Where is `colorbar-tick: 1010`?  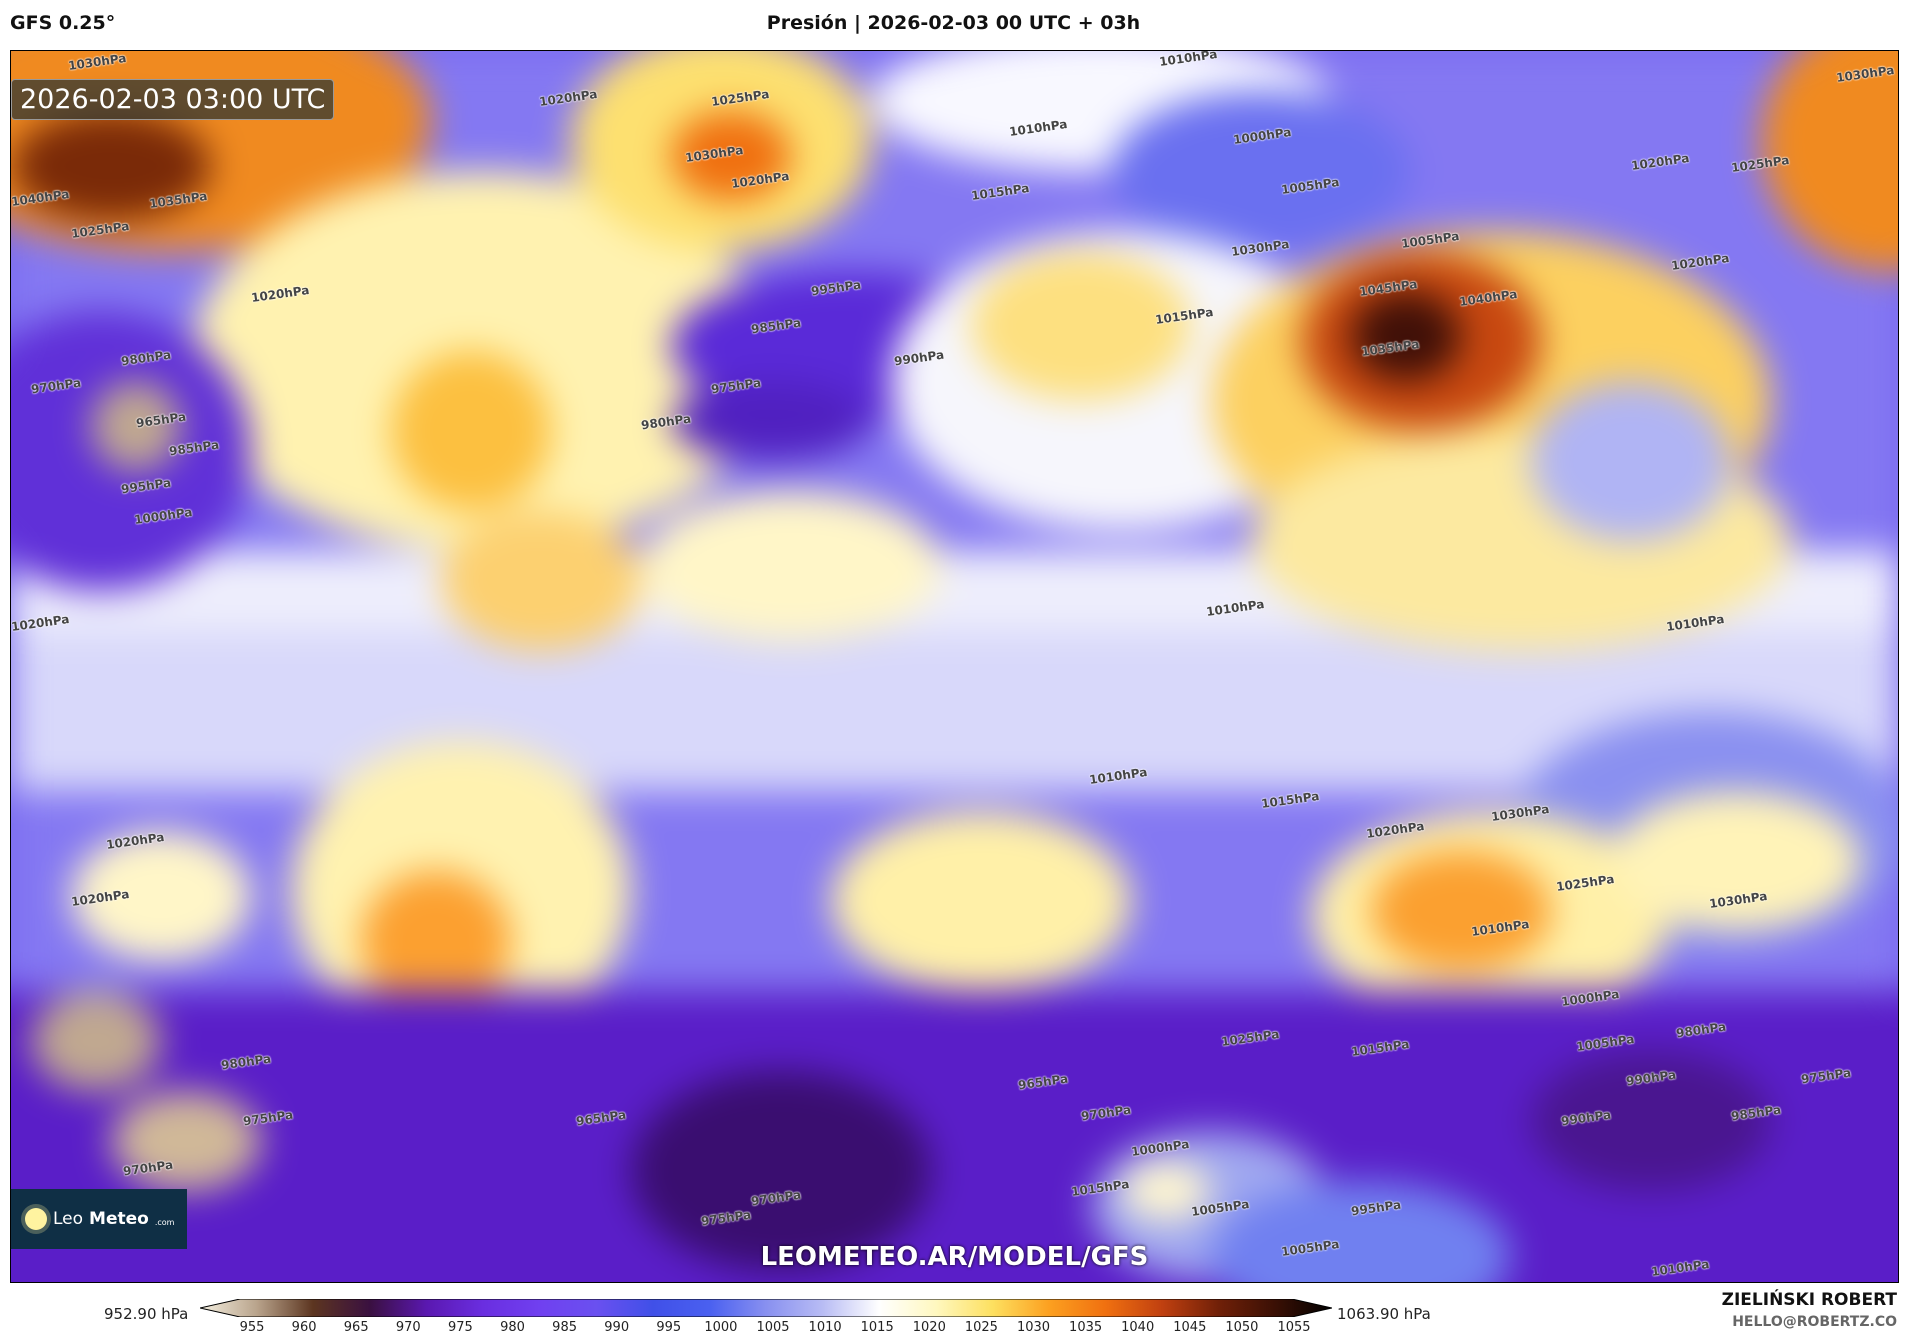
colorbar-tick: 1010 is located at coordinates (825, 1327).